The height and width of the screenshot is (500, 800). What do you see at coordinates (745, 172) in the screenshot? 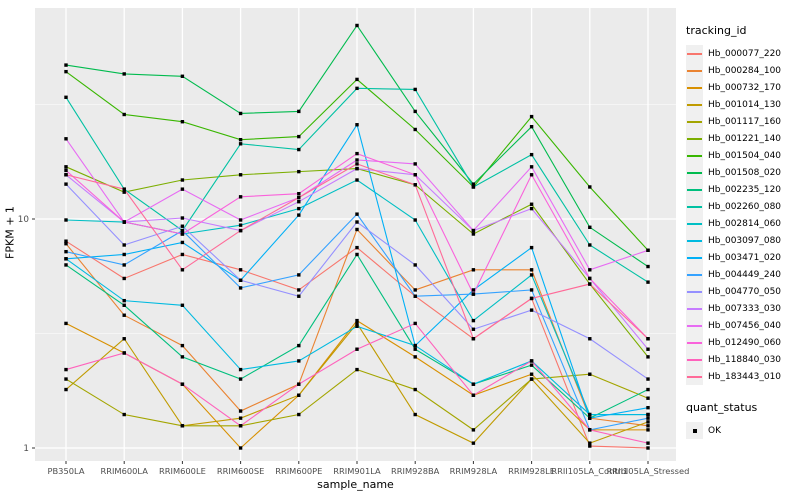
I see `legend-item-label: Hb_001508_020` at bounding box center [745, 172].